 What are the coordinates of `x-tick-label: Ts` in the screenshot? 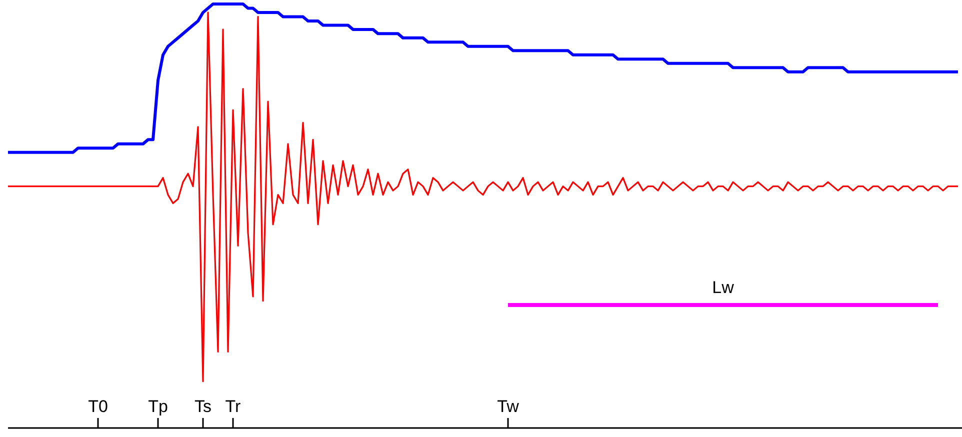 It's located at (203, 406).